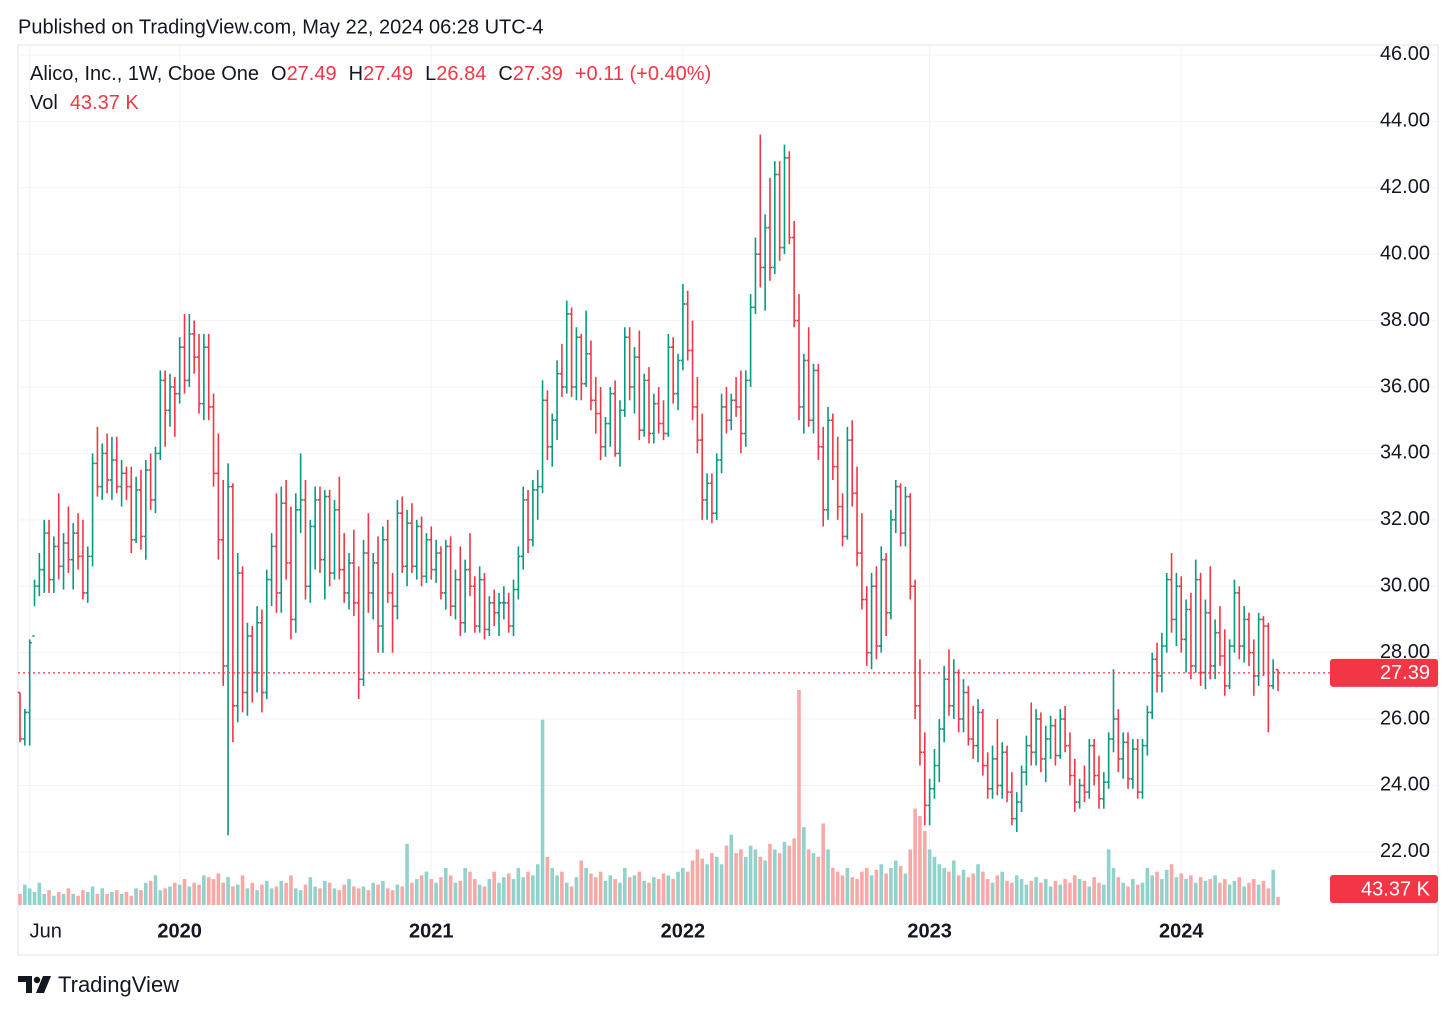 This screenshot has height=1016, width=1456. I want to click on y-tick-label: 36.00, so click(1405, 386).